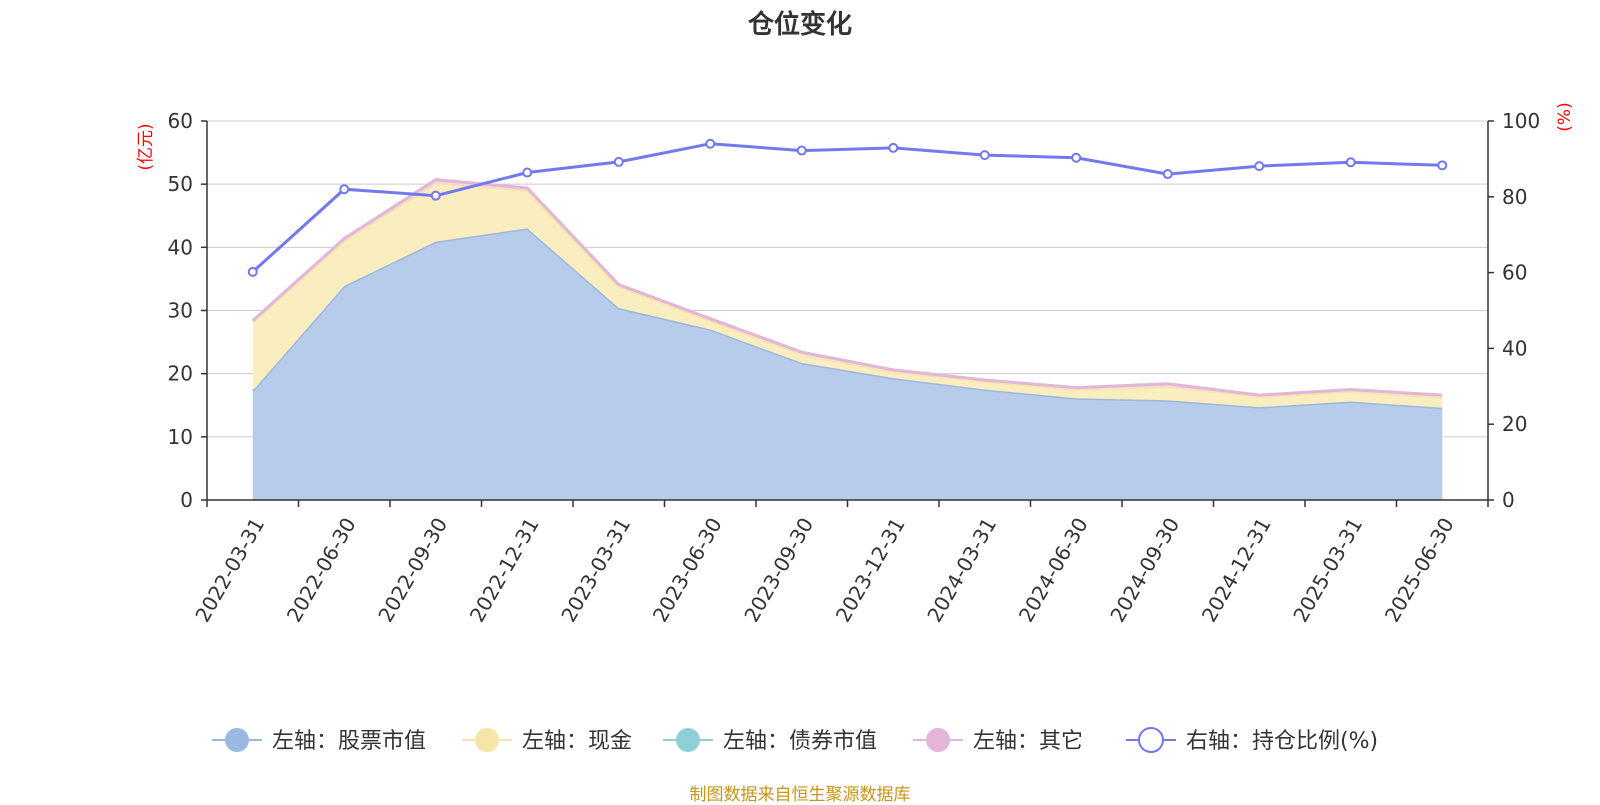 The width and height of the screenshot is (1600, 805). Describe the element at coordinates (504, 570) in the screenshot. I see `x-axis-tick-label: 2022-12-31` at that location.